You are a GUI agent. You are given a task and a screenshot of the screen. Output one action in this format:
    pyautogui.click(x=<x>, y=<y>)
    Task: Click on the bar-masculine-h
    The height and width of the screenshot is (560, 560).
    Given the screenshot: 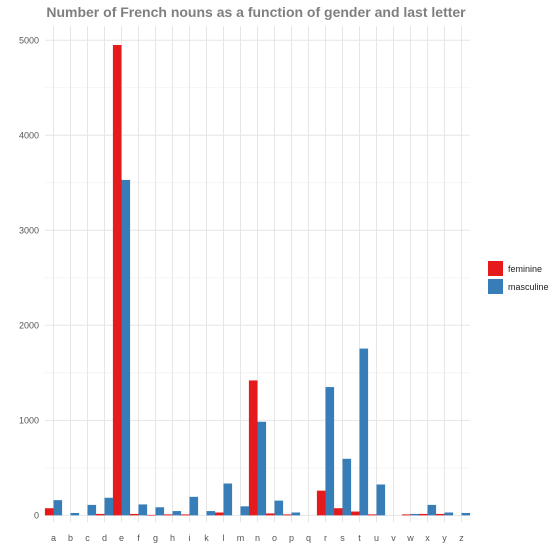 What is the action you would take?
    pyautogui.click(x=177, y=513)
    